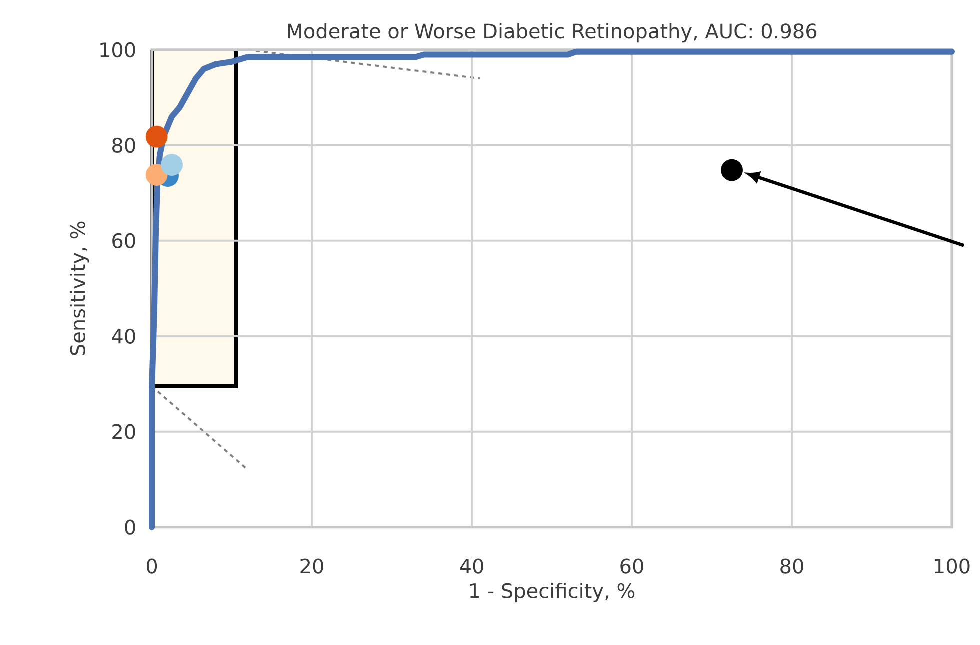  I want to click on y-tick-label: 60, so click(124, 241).